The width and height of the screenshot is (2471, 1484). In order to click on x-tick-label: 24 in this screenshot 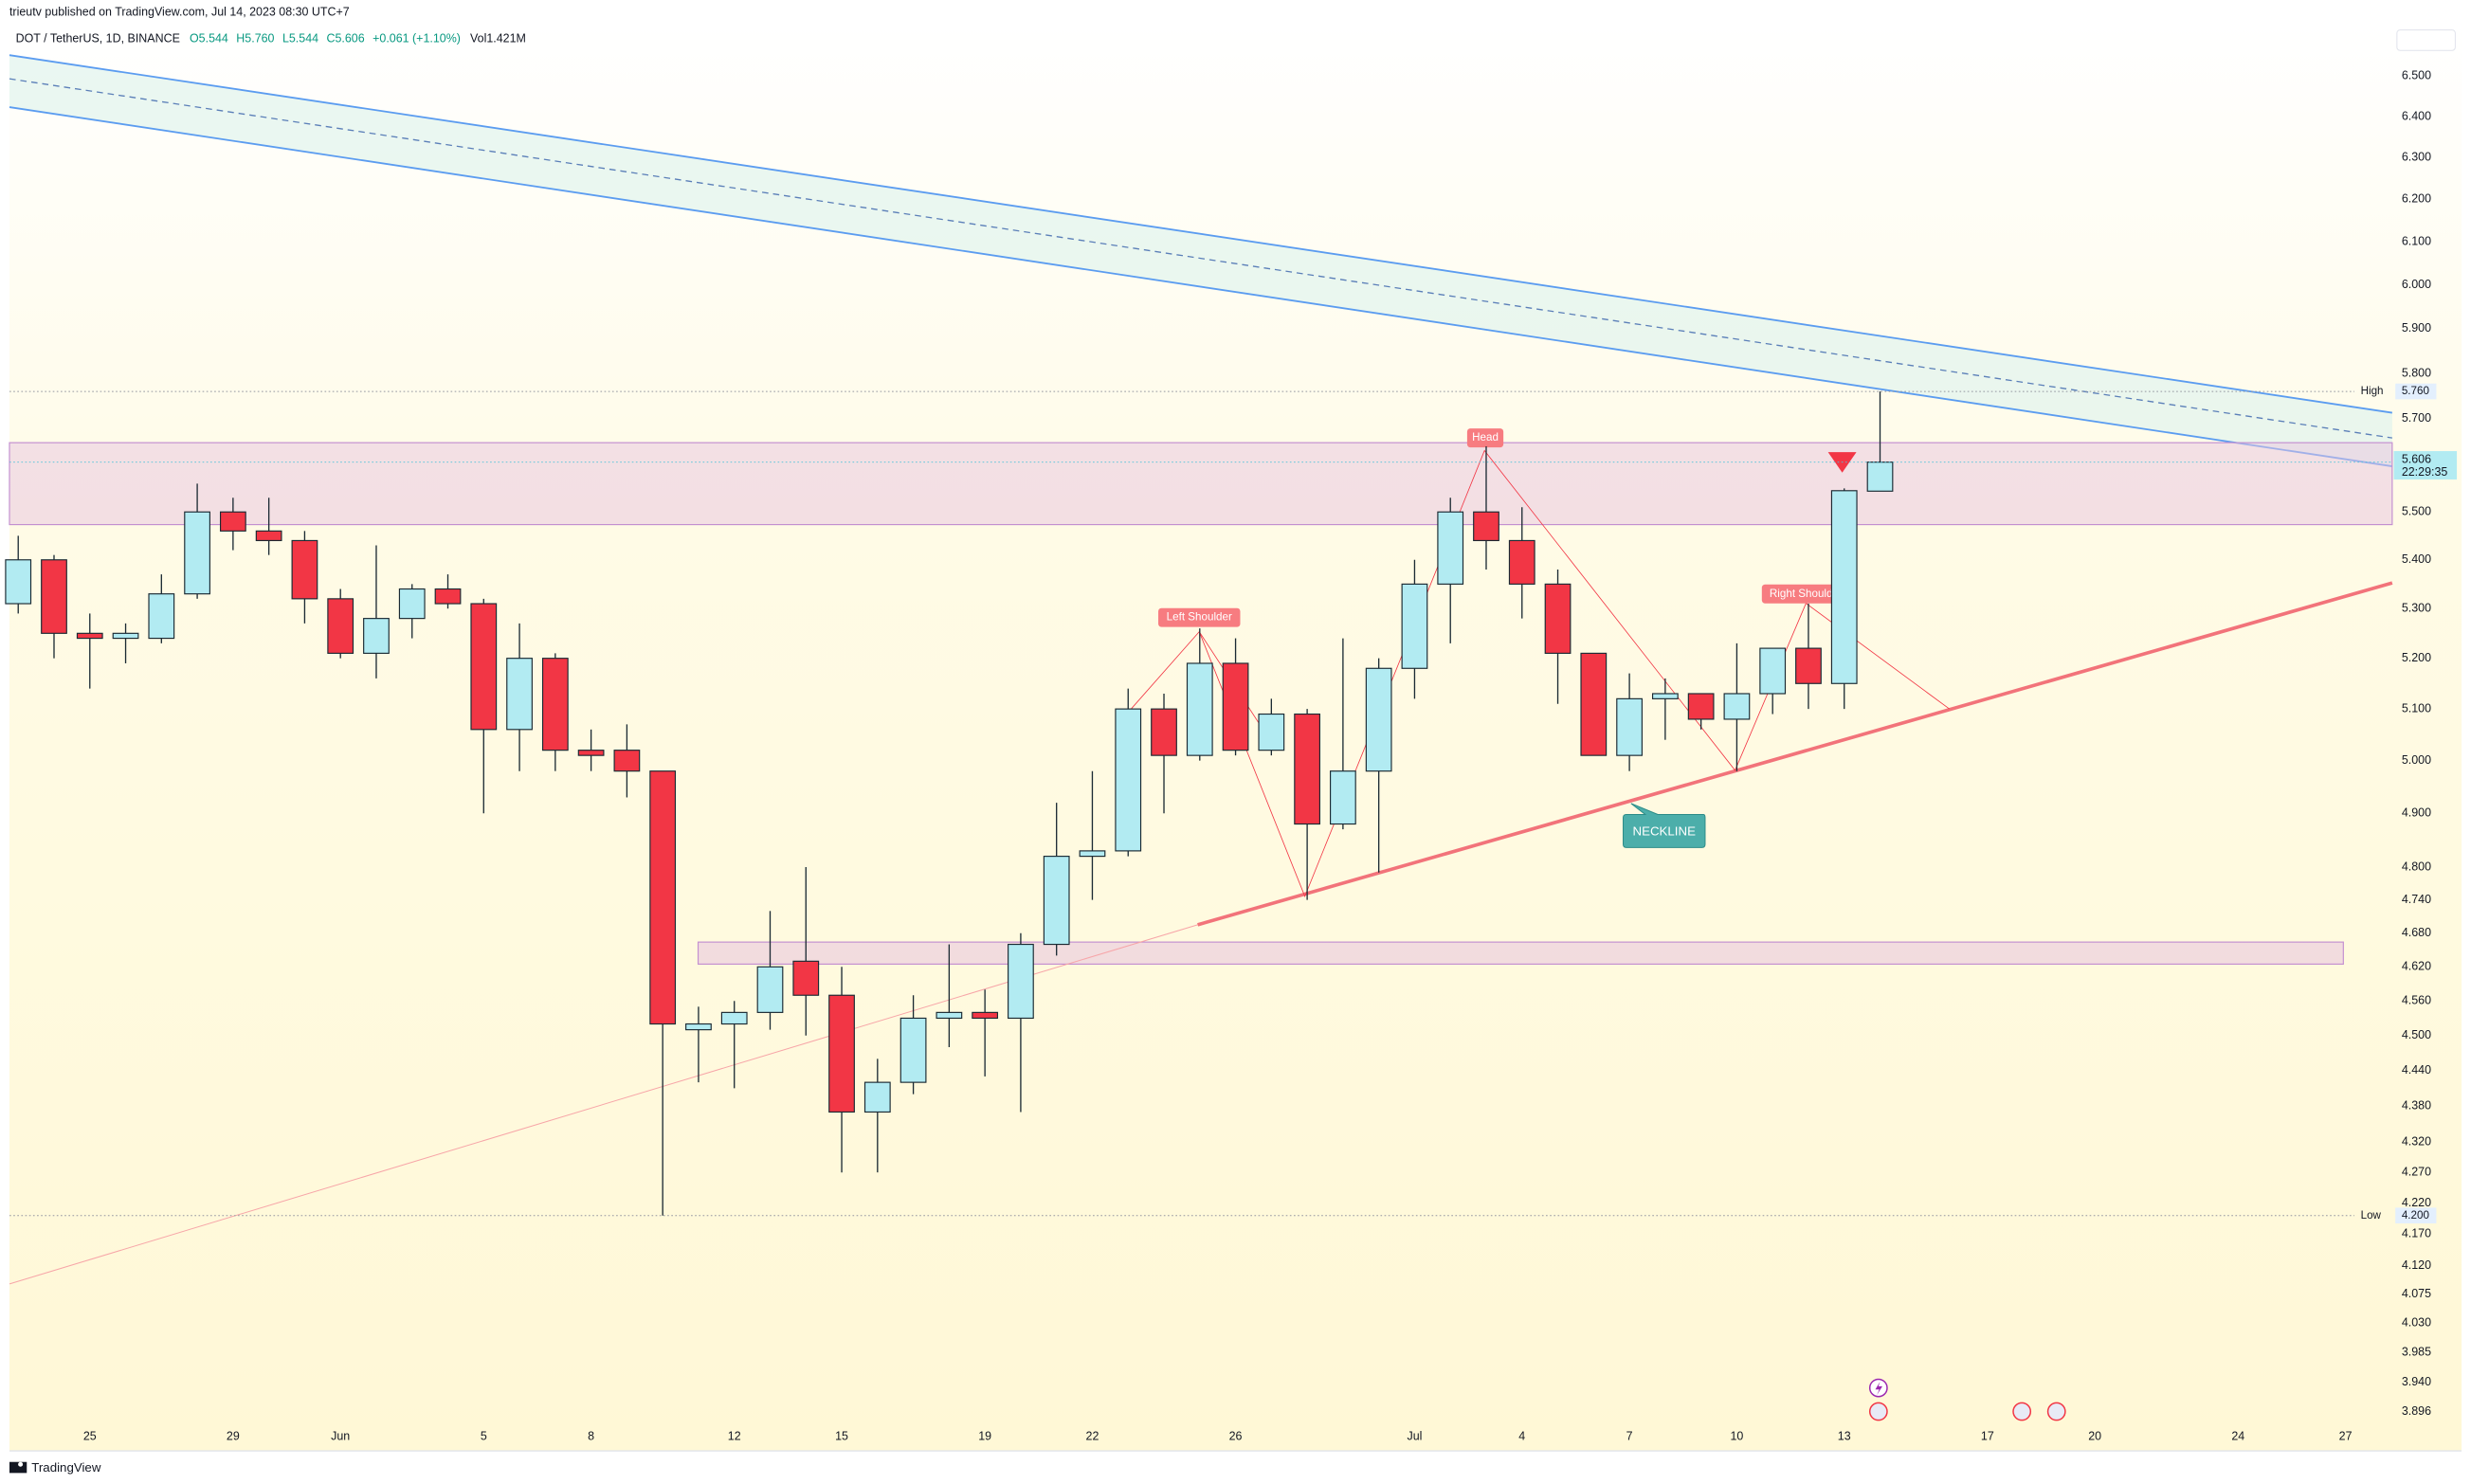, I will do `click(2237, 1435)`.